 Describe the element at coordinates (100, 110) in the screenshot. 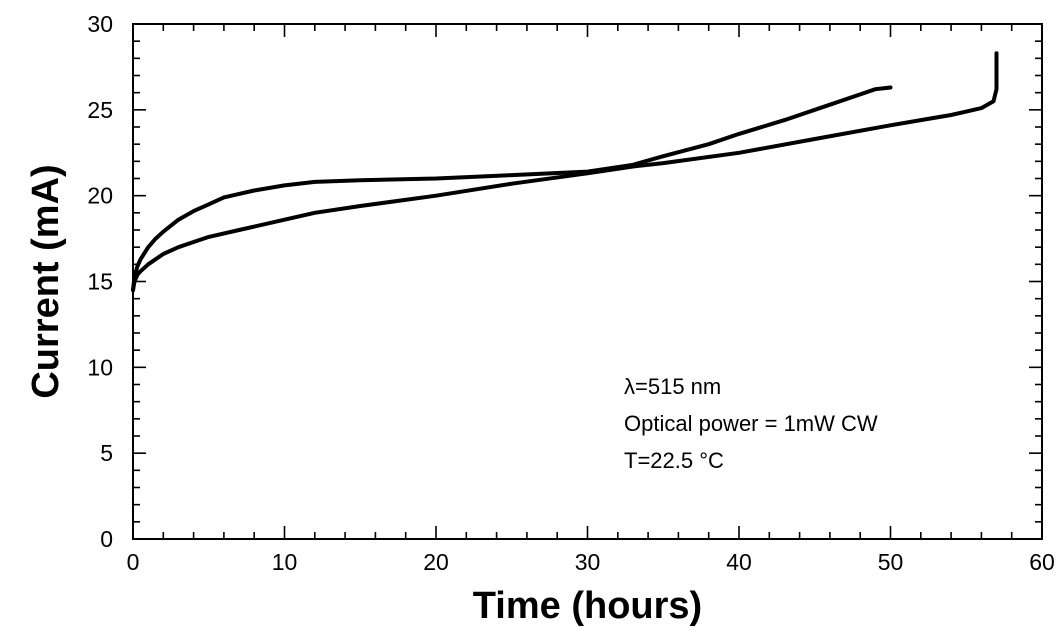

I see `y-tick-label: 25` at that location.